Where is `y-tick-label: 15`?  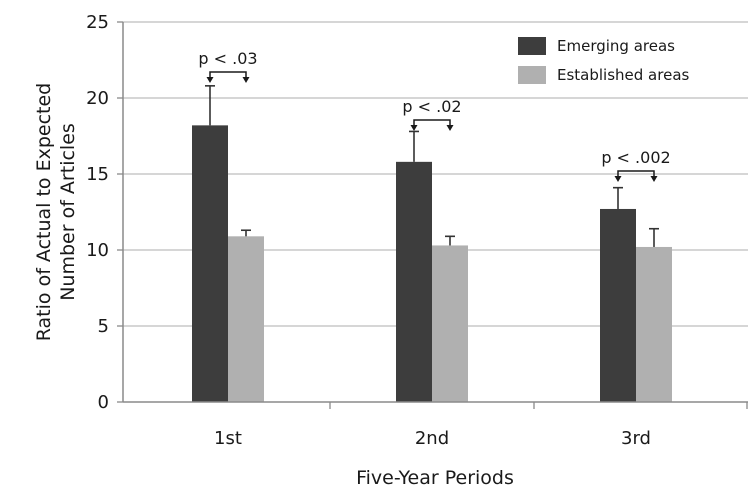
y-tick-label: 15 is located at coordinates (97, 174).